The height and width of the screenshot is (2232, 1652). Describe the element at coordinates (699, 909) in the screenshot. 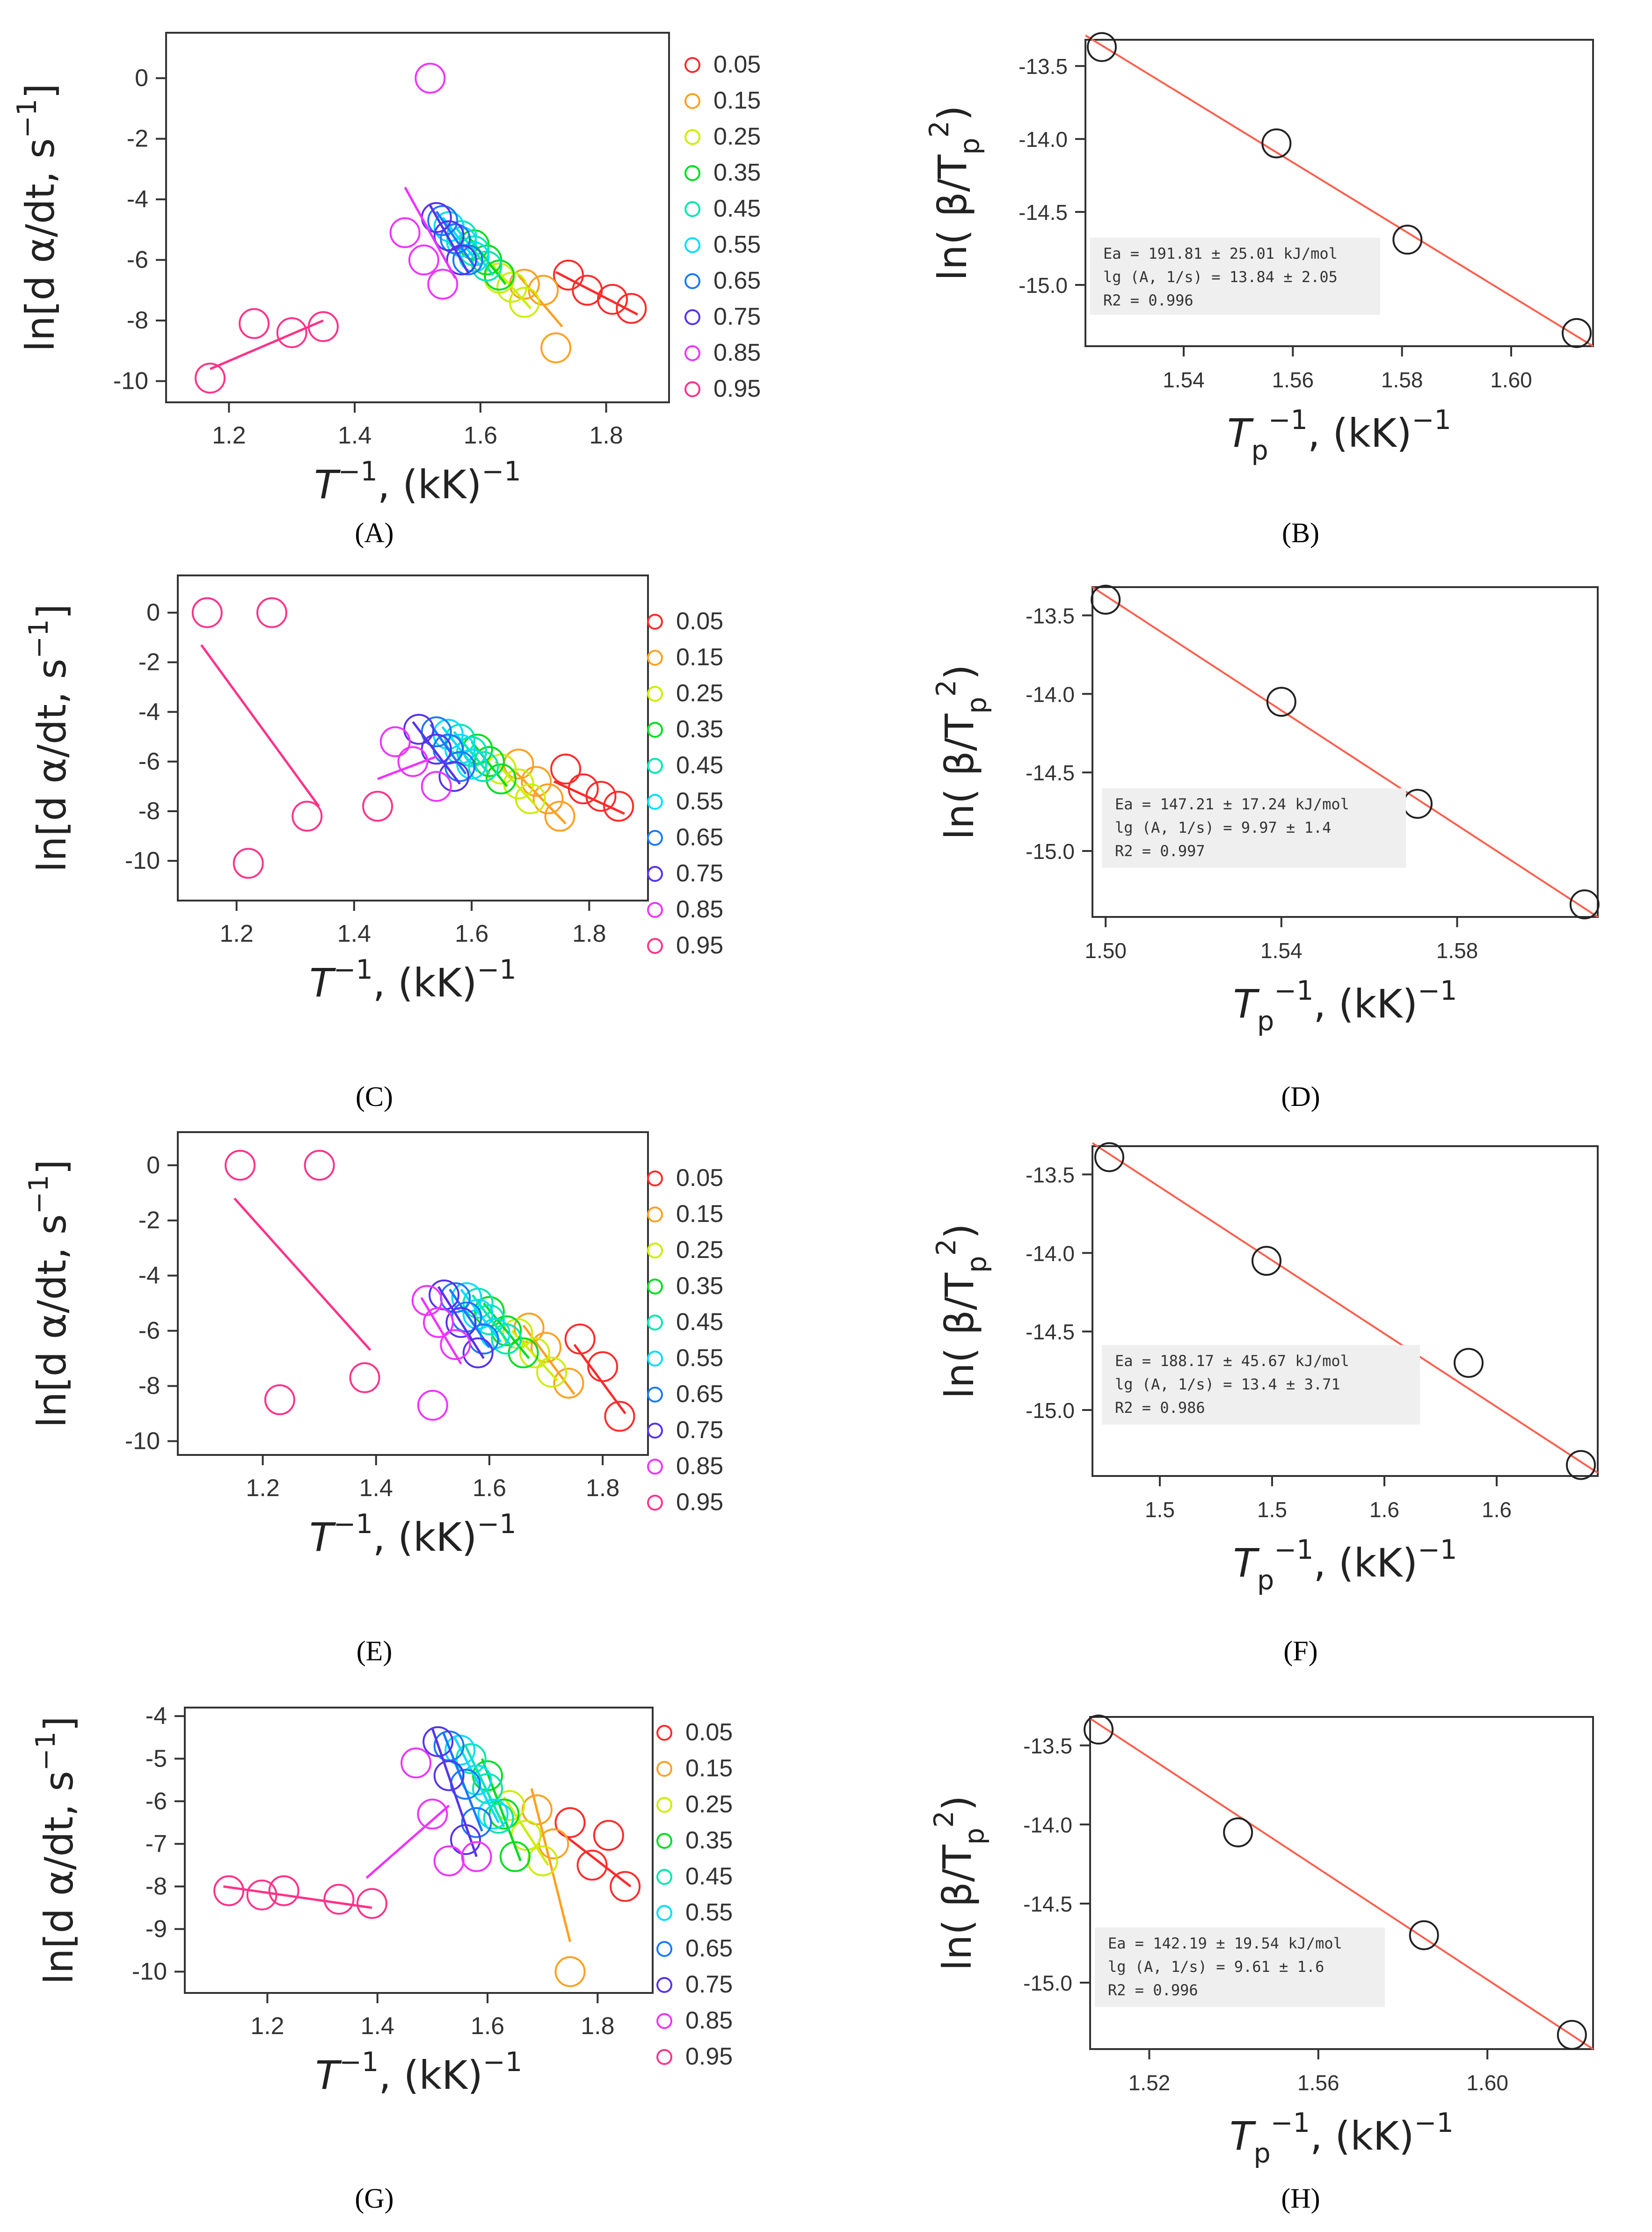

I see `legend-label: 0.85` at that location.